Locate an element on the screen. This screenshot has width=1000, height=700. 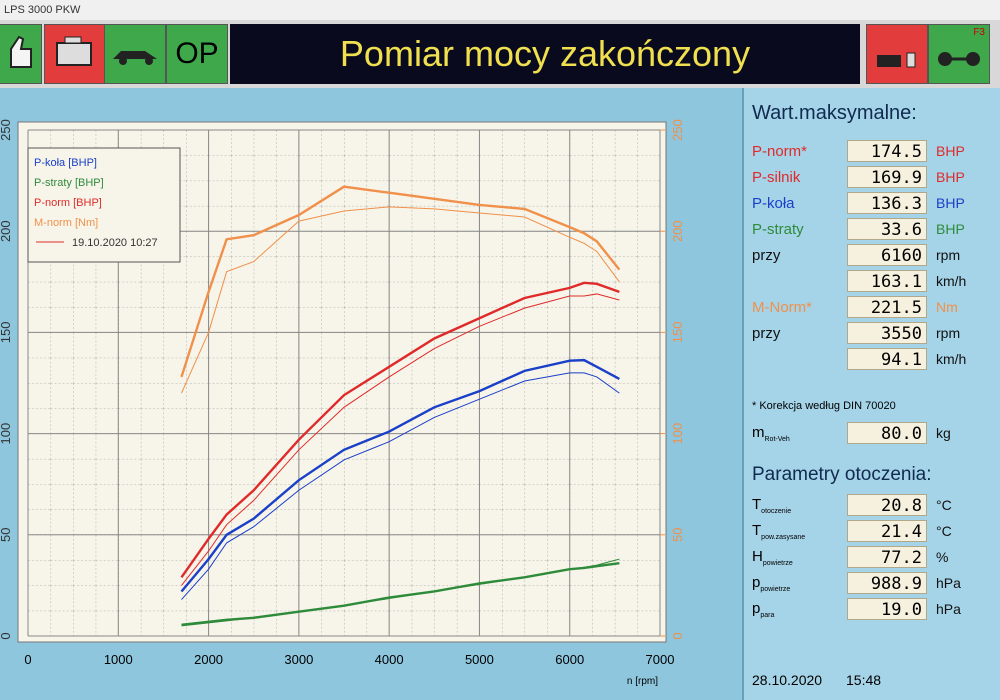
y-tick-label: 150 is located at coordinates (6, 333).